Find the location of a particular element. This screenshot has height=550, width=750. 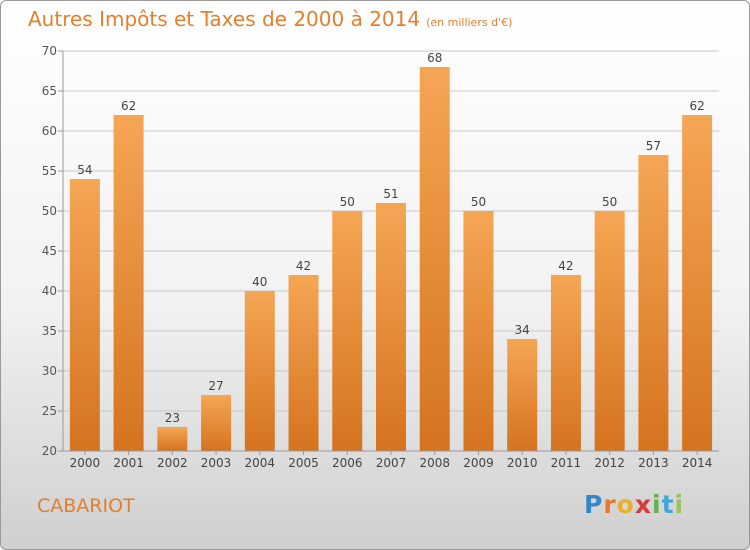

y-tick-label: 35 is located at coordinates (49, 331).